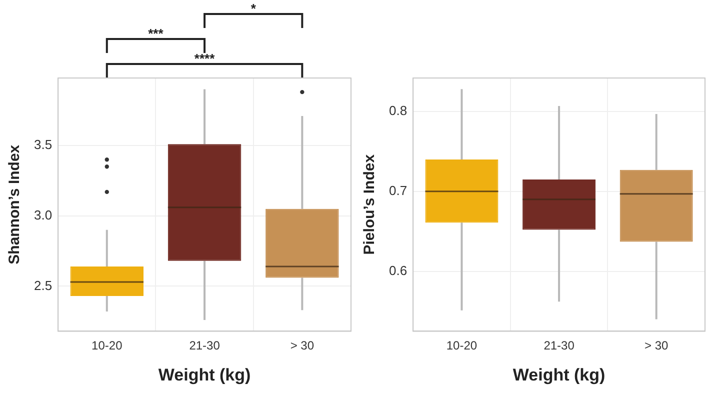  Describe the element at coordinates (398, 110) in the screenshot. I see `y-tick-label: 0.8` at that location.